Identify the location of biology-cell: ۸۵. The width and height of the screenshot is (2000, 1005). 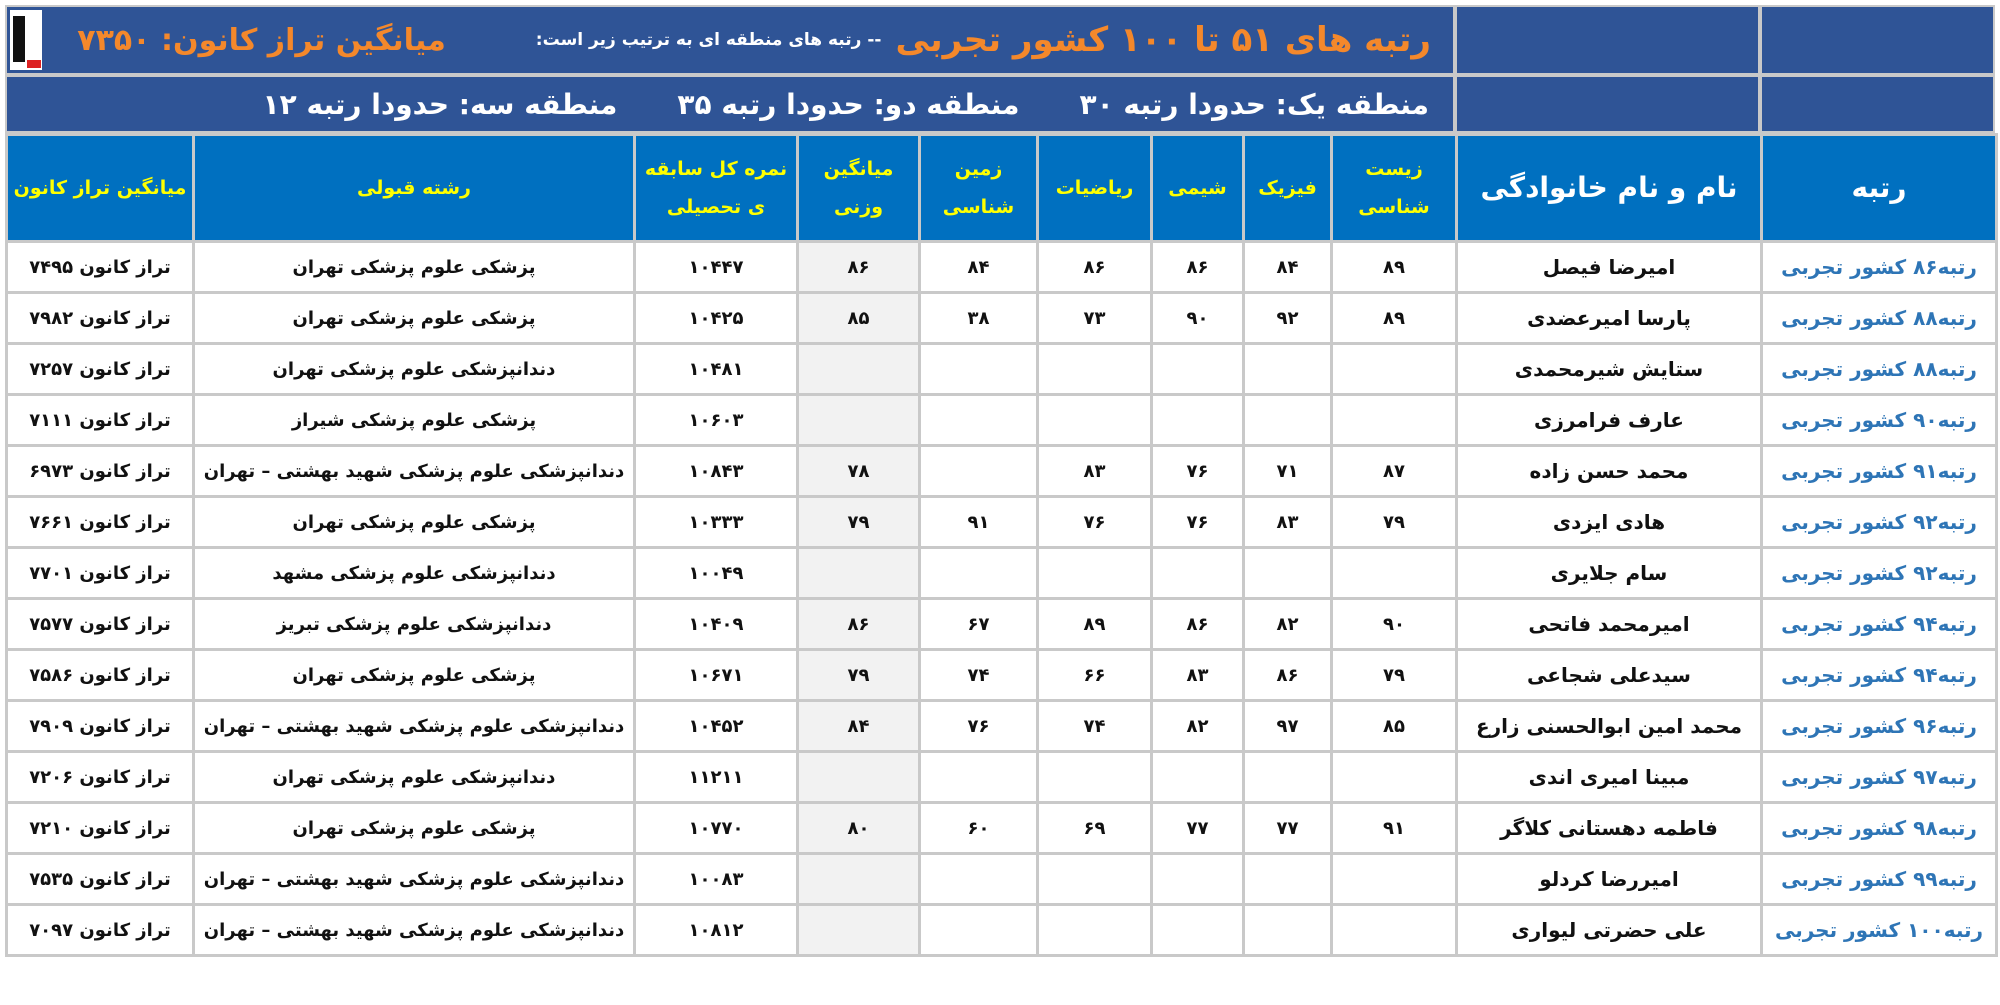
(1394, 726).